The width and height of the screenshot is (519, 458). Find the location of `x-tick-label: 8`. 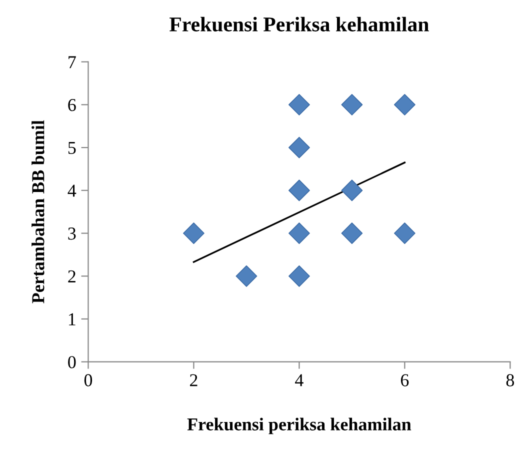

x-tick-label: 8 is located at coordinates (510, 380).